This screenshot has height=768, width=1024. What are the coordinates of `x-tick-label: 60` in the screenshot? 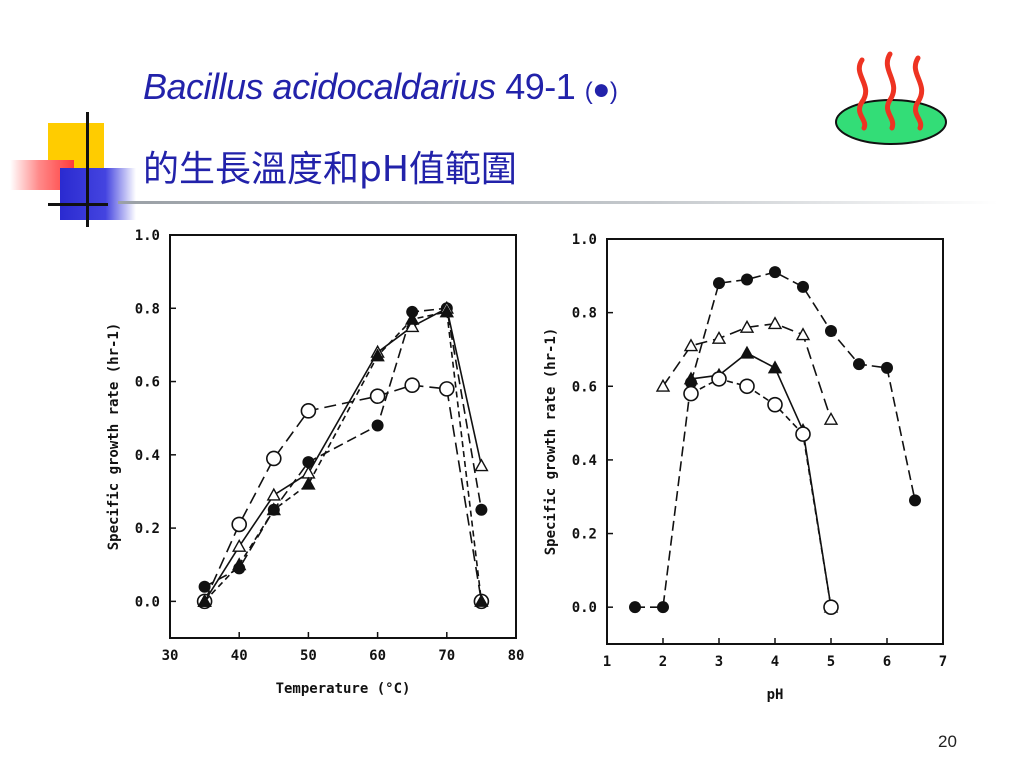 It's located at (377, 656).